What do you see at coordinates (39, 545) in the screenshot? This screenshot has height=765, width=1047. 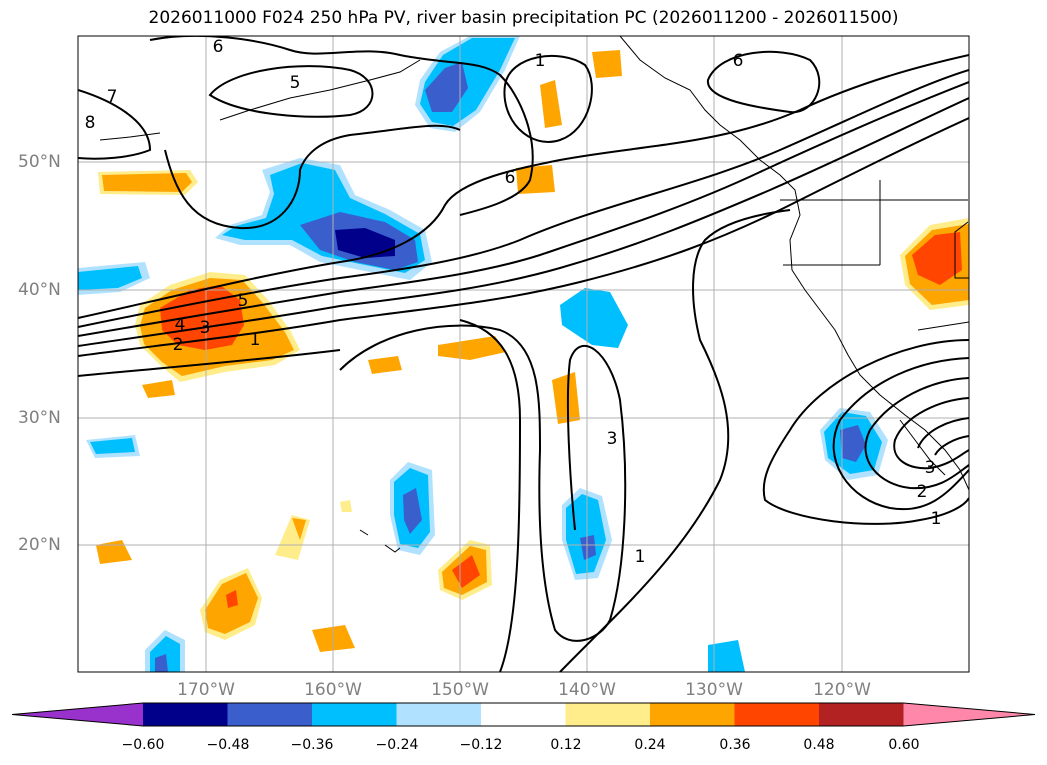 I see `lat-label: 20°N` at bounding box center [39, 545].